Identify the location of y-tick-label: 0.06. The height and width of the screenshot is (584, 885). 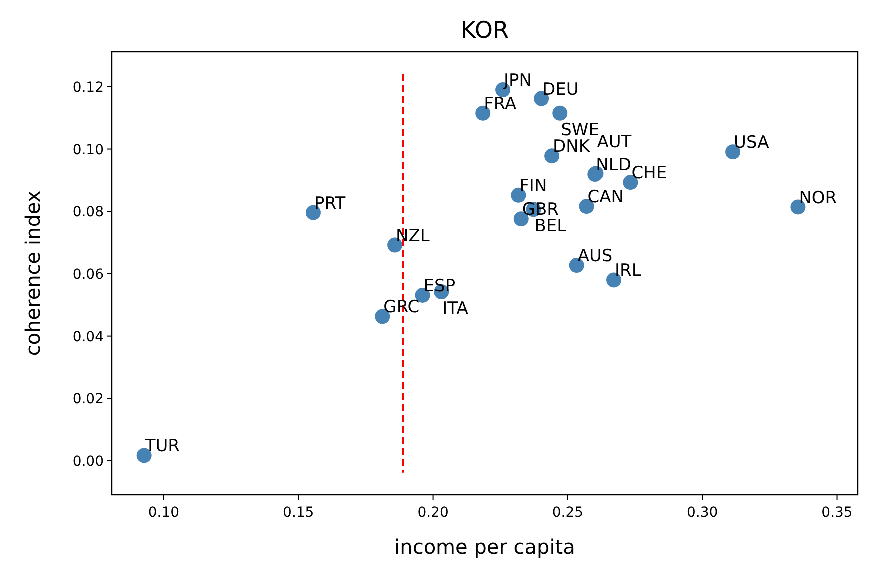
(88, 274).